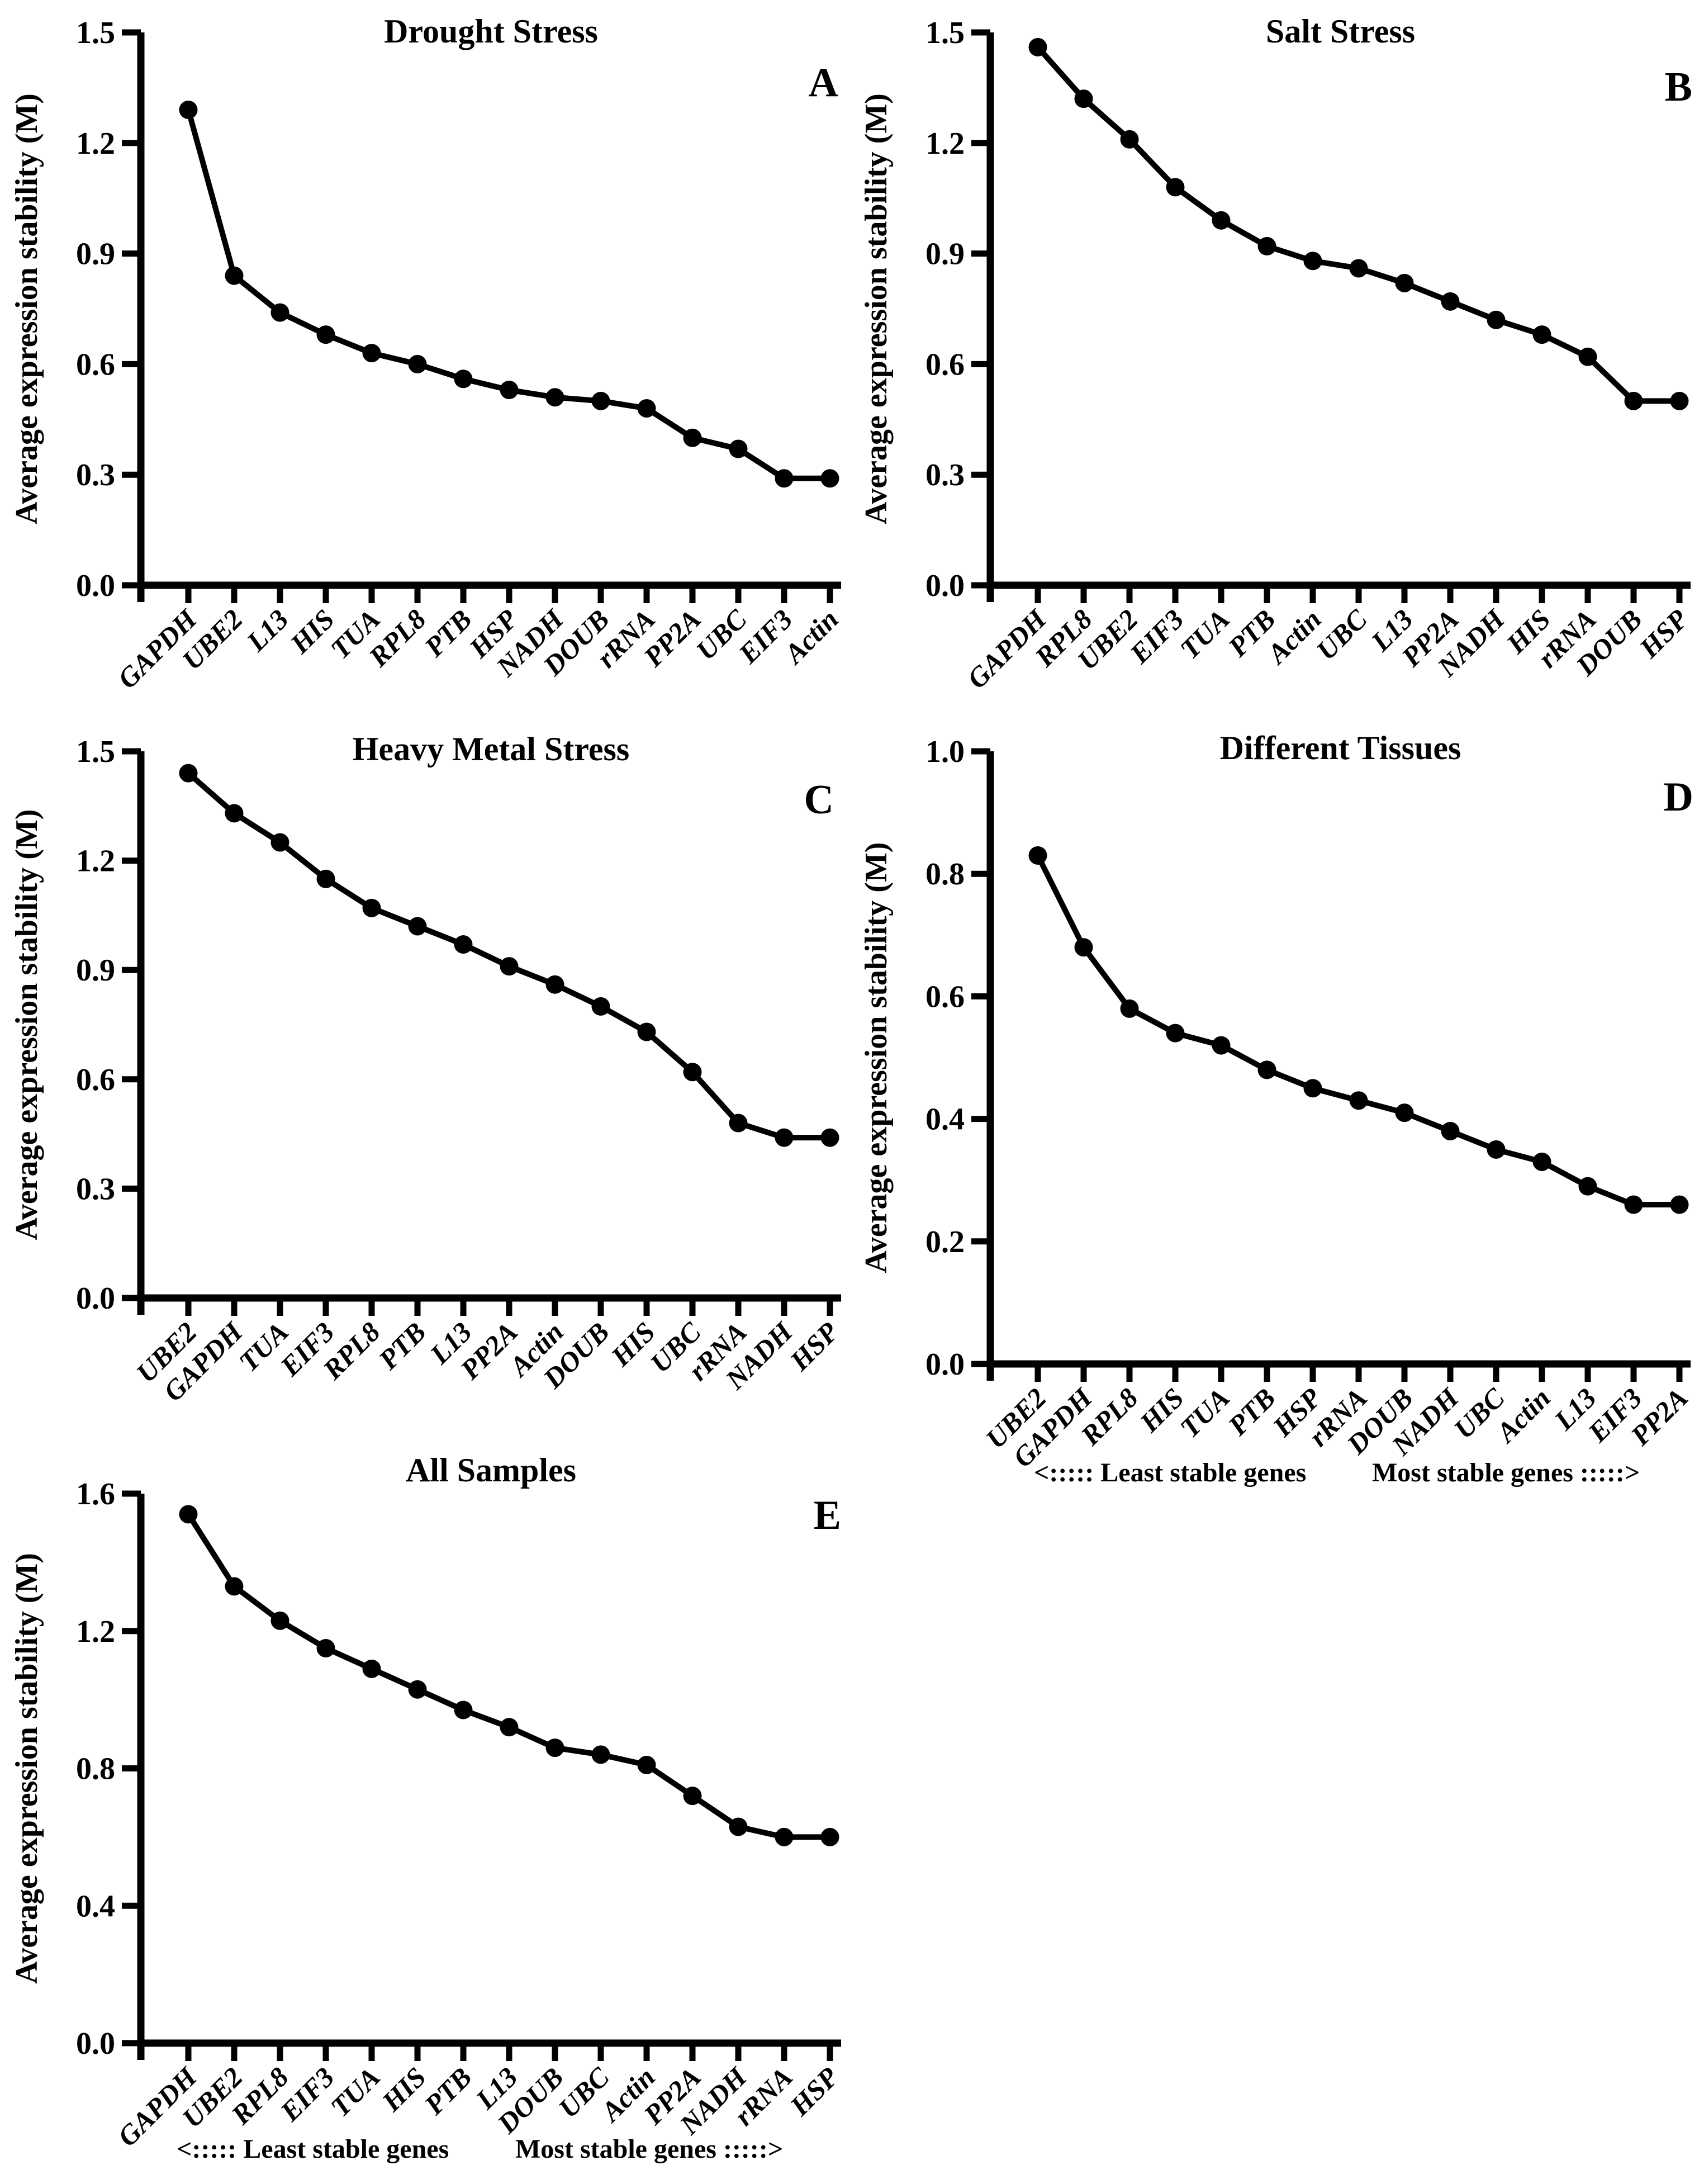 This screenshot has width=1704, height=2184. I want to click on chart-title: All Samples, so click(491, 1471).